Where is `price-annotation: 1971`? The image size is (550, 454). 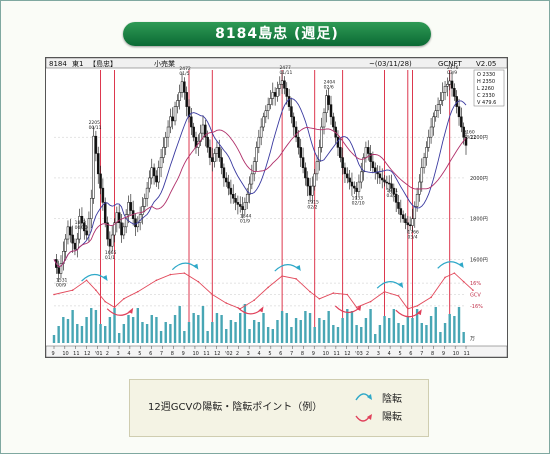 price-annotation: 1971 is located at coordinates (393, 191).